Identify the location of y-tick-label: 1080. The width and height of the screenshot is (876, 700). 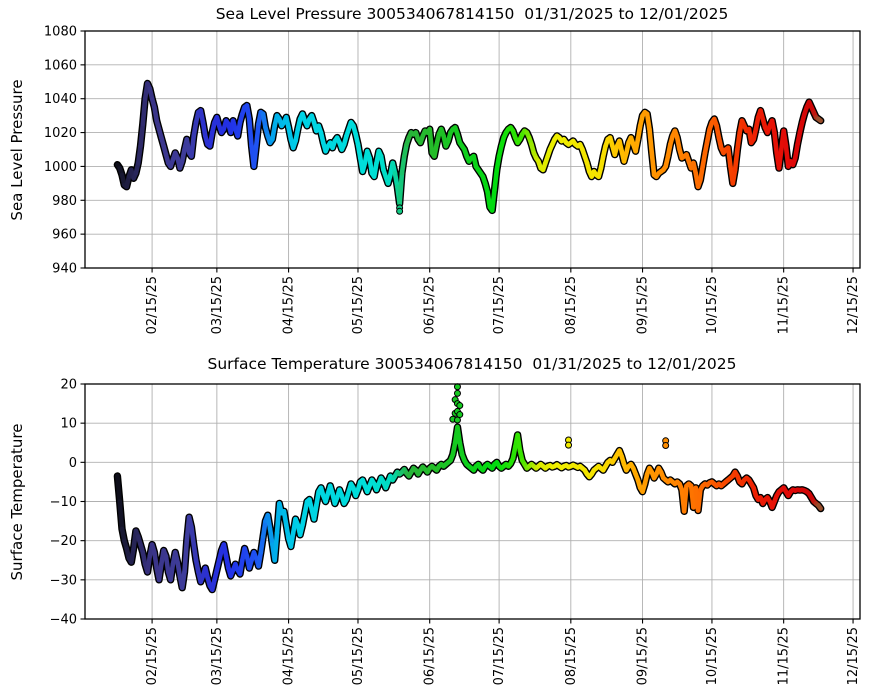
(60, 32).